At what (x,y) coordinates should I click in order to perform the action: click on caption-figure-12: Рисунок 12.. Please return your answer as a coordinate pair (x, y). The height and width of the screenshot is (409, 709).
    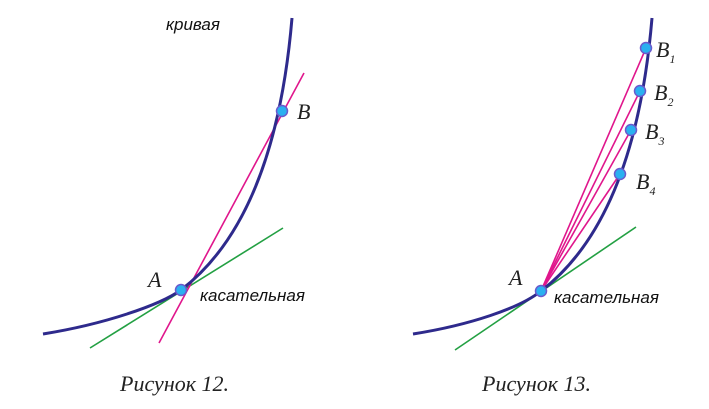
    Looking at the image, I should click on (174, 383).